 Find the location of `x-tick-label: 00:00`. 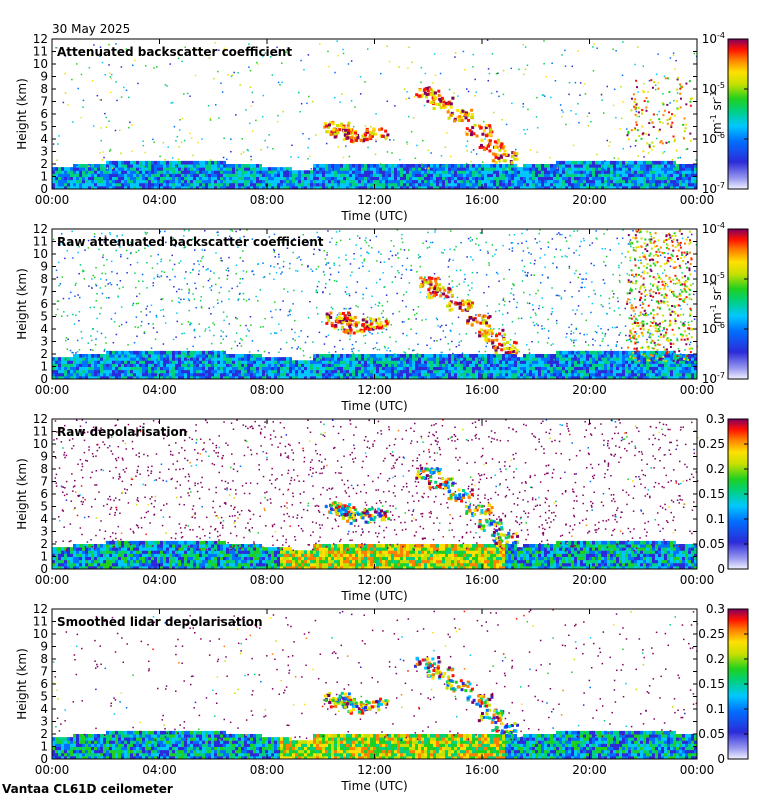

x-tick-label: 00:00 is located at coordinates (697, 200).